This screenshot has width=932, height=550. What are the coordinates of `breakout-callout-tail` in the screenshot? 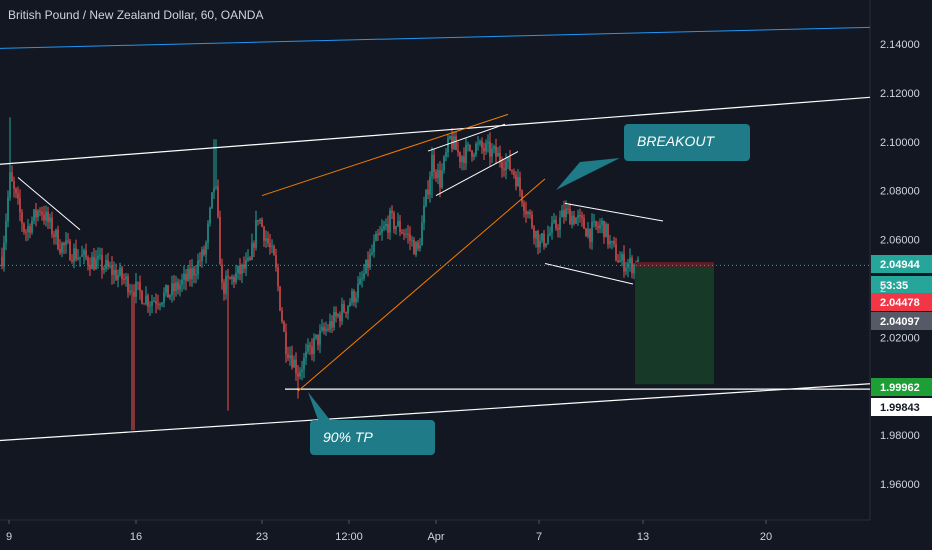 It's located at (588, 174).